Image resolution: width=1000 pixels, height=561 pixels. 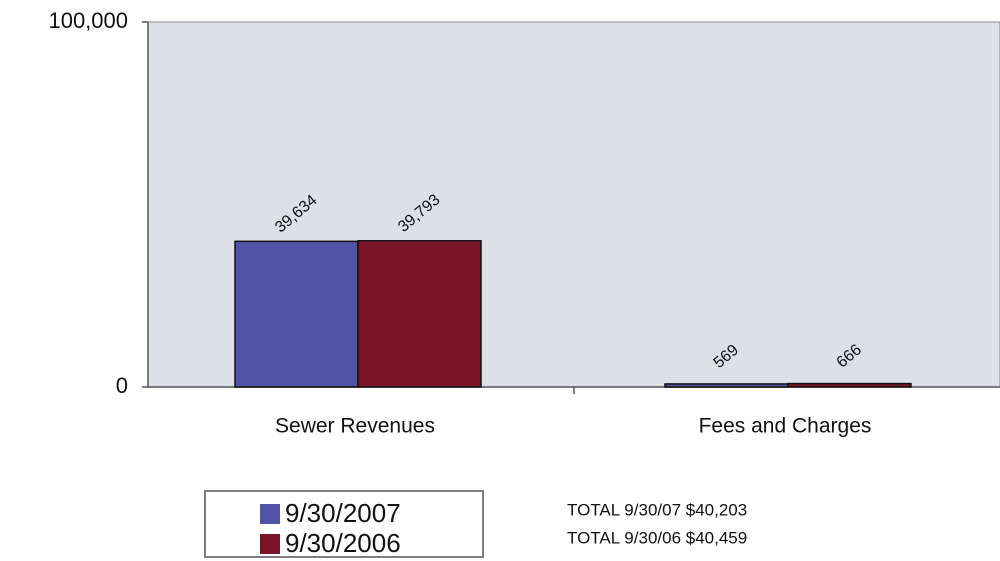 What do you see at coordinates (343, 543) in the screenshot?
I see `legend-label: 9/30/2006` at bounding box center [343, 543].